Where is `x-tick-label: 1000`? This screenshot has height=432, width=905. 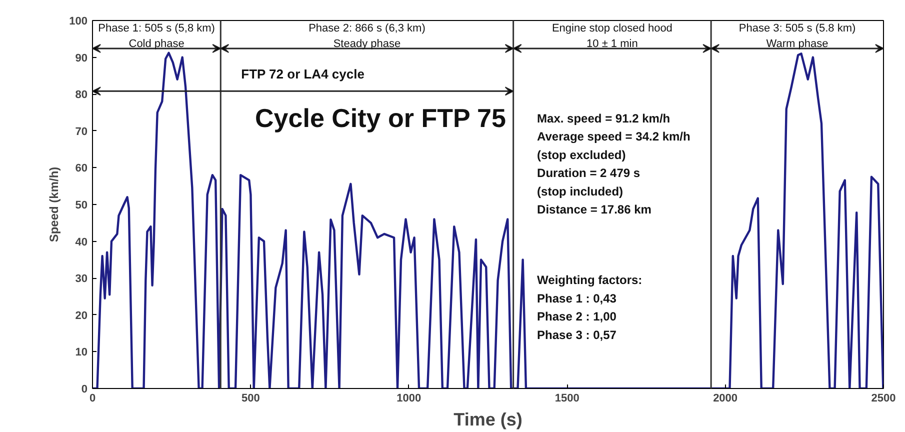 x-tick-label: 1000 is located at coordinates (409, 398).